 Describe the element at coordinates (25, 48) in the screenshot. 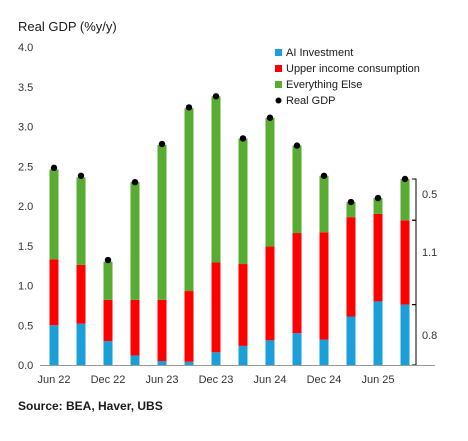

I see `y-tick-label: 4.0` at that location.